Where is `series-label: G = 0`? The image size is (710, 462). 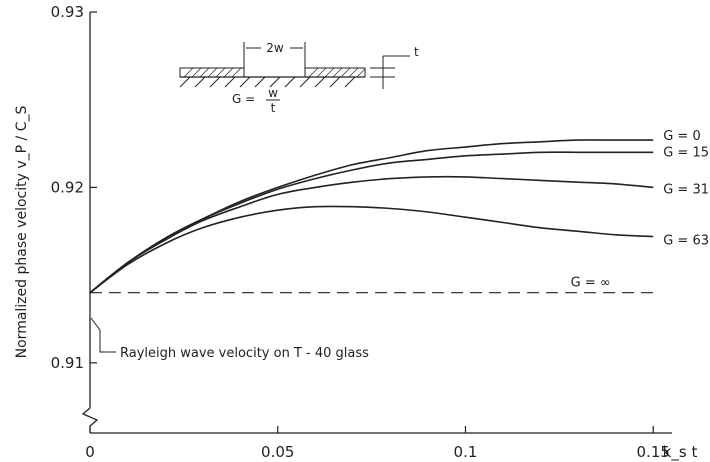
series-label: G = 0 is located at coordinates (682, 136).